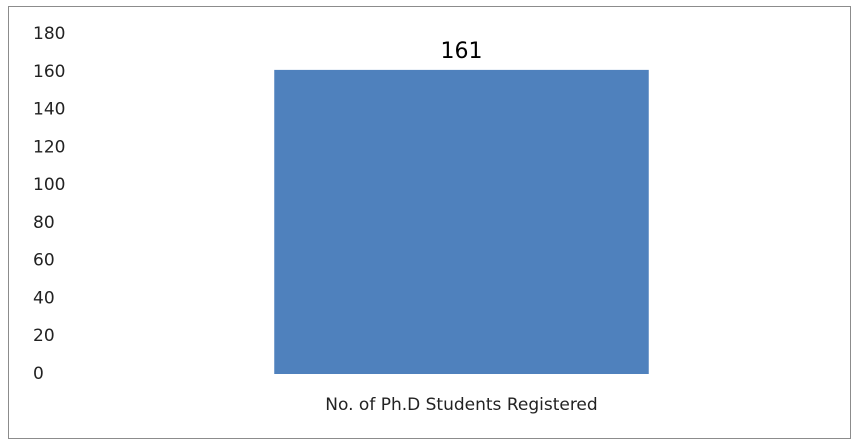 Image resolution: width=852 pixels, height=441 pixels. I want to click on y-tick-label: 0, so click(38, 374).